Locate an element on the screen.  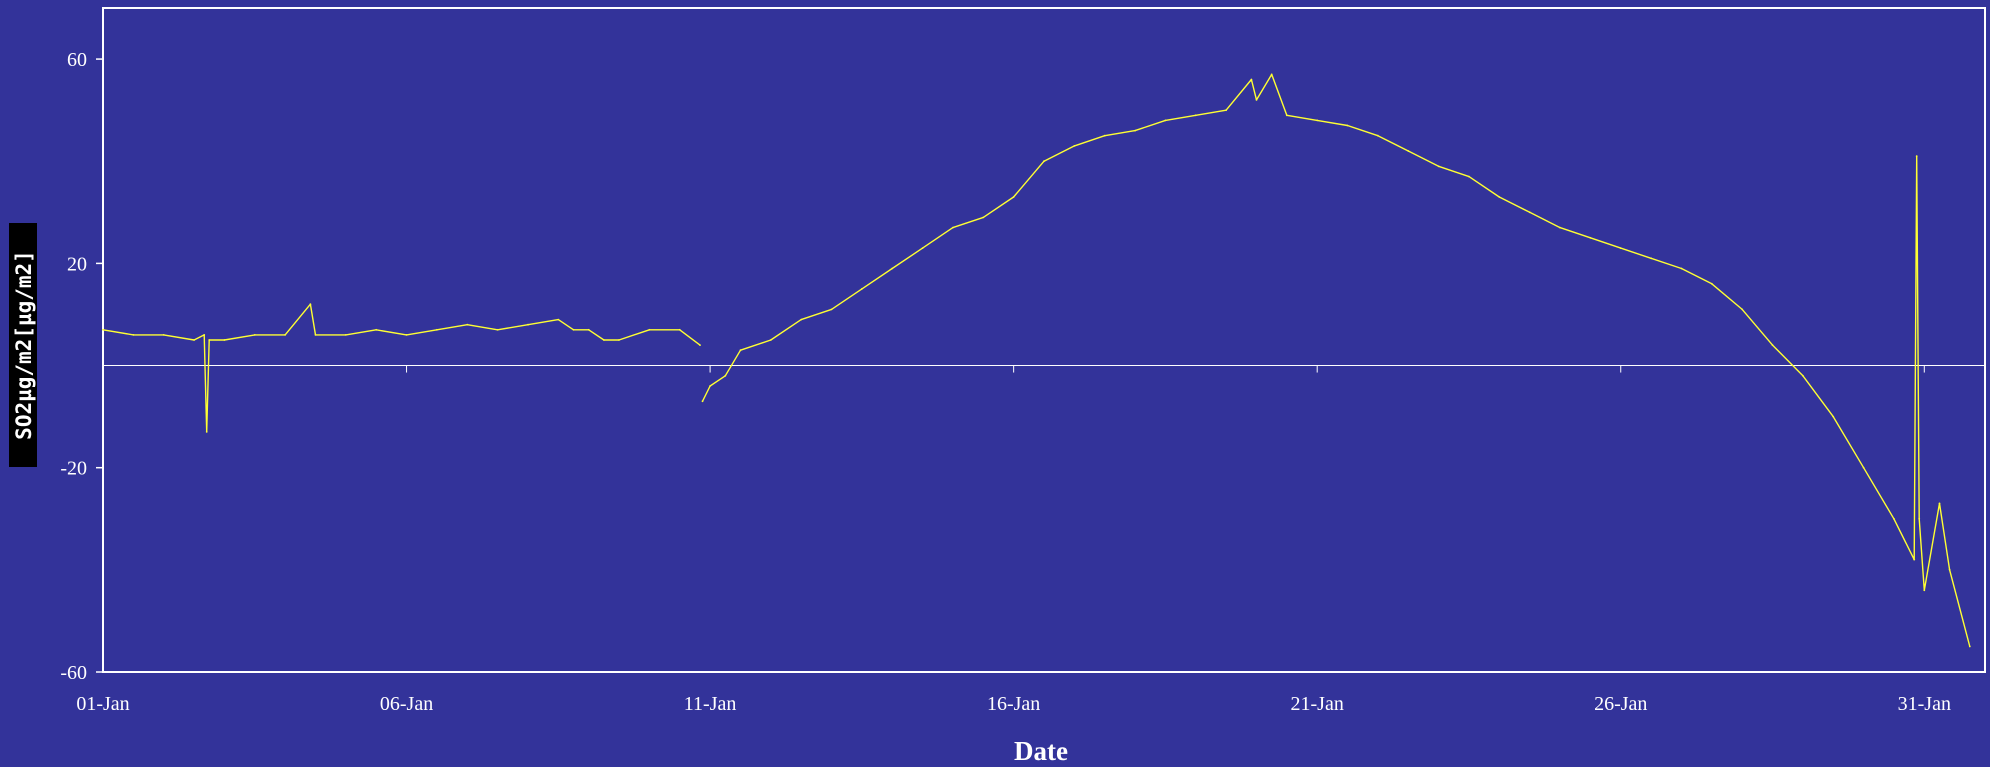
y-tick-label: 20 is located at coordinates (77, 264).